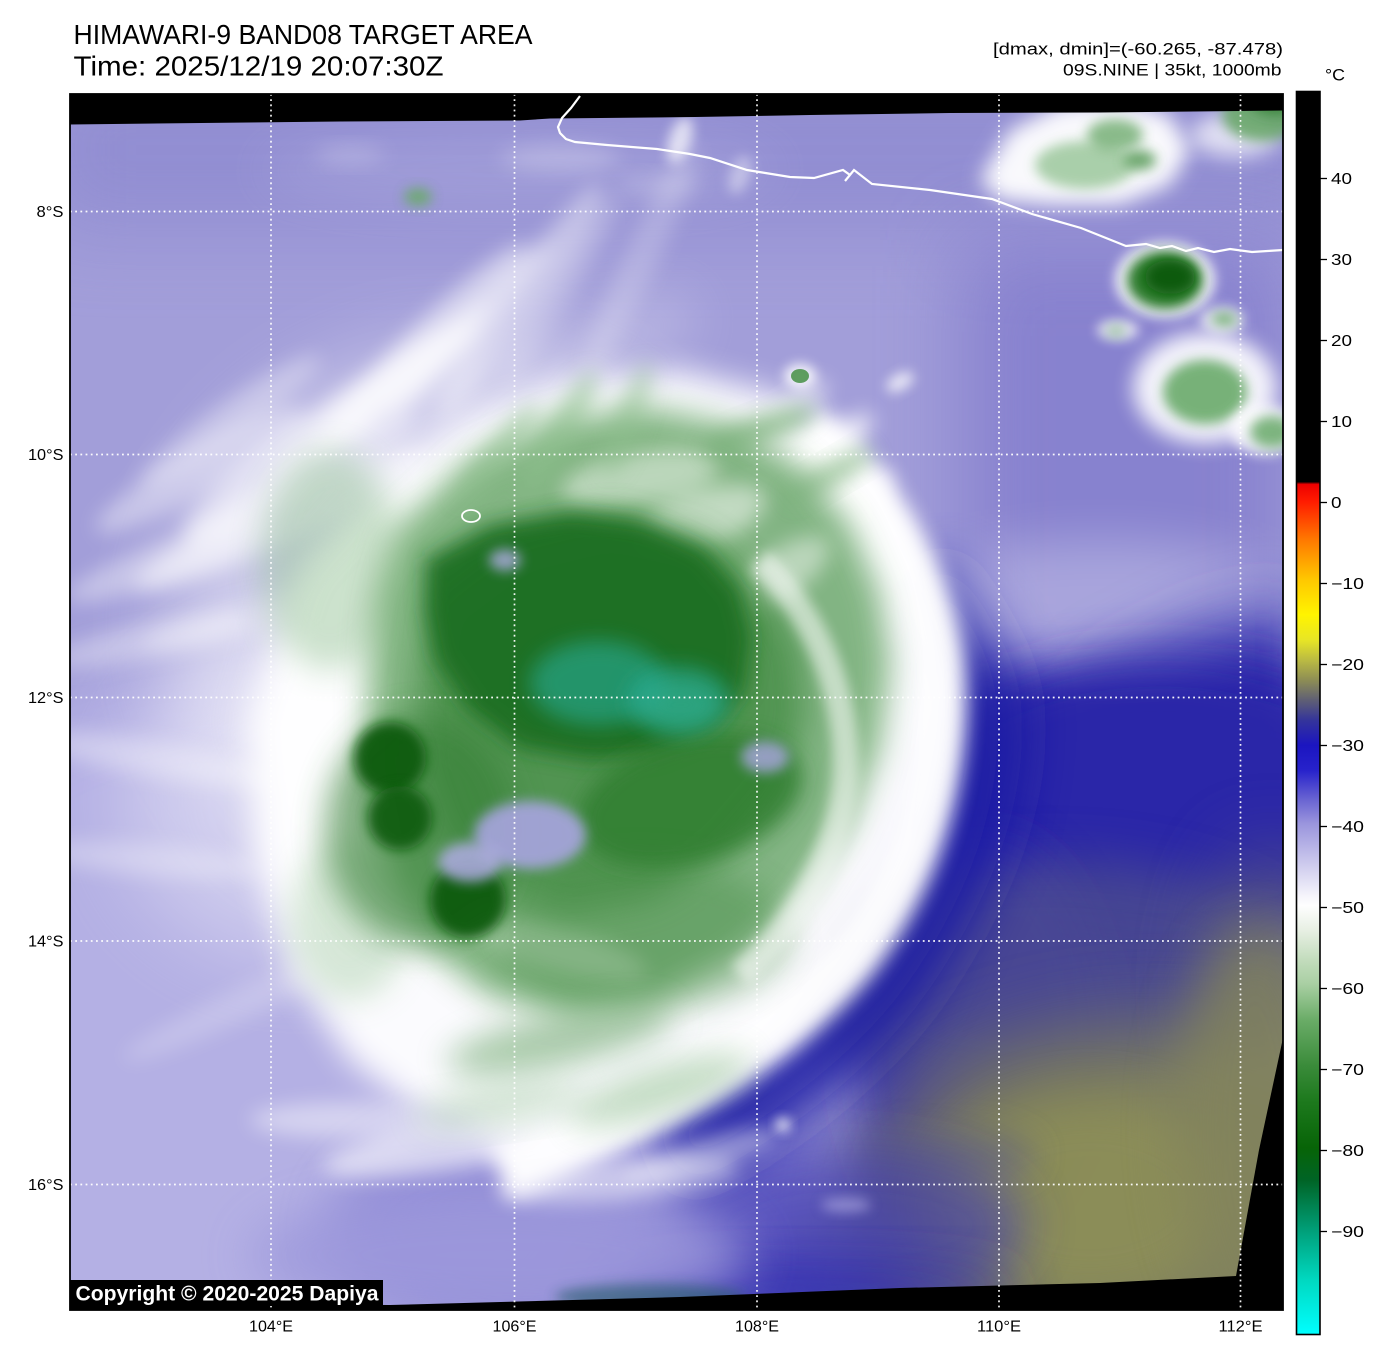 The width and height of the screenshot is (1388, 1359). Describe the element at coordinates (1347, 665) in the screenshot. I see `svg-text: −20` at that location.